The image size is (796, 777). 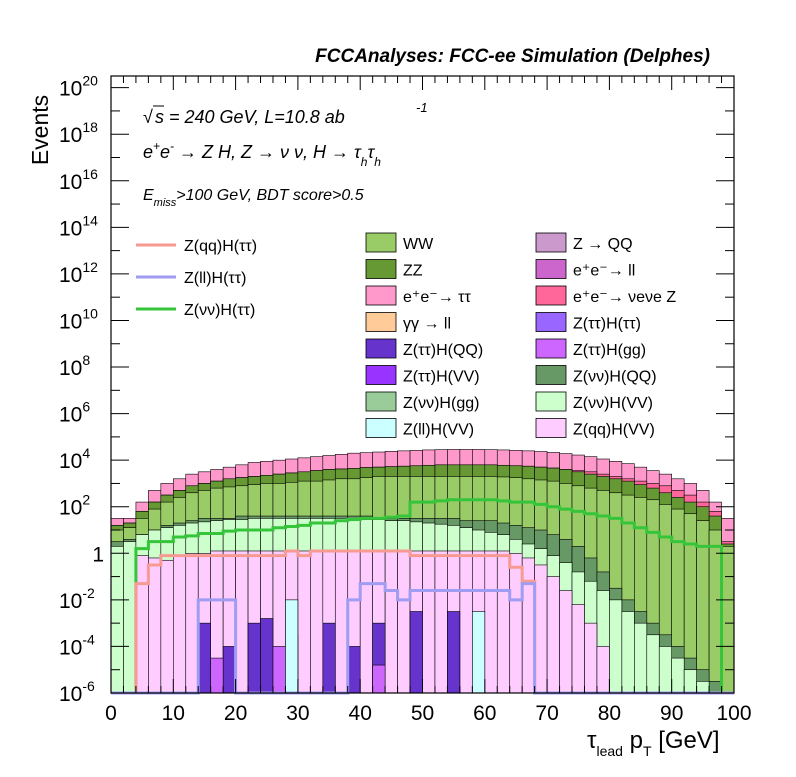 What do you see at coordinates (422, 107) in the screenshot?
I see `energy-exponent: -1` at bounding box center [422, 107].